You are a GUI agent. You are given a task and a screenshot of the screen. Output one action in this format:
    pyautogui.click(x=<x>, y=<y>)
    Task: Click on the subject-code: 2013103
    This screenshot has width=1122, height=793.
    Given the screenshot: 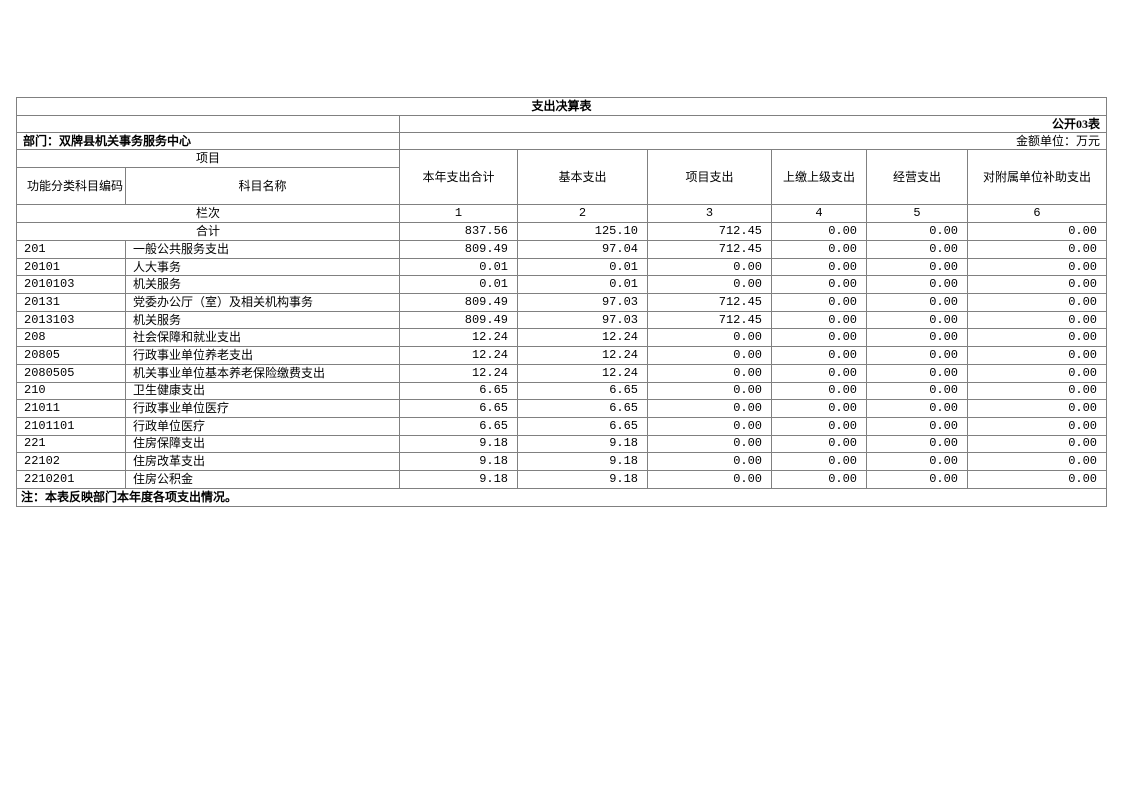 What is the action you would take?
    pyautogui.click(x=71, y=320)
    